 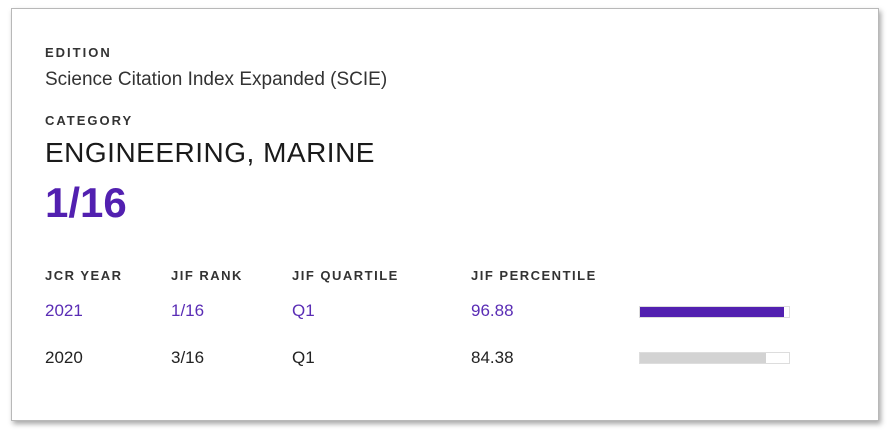 I want to click on rank-cell: 1/16, so click(x=188, y=310).